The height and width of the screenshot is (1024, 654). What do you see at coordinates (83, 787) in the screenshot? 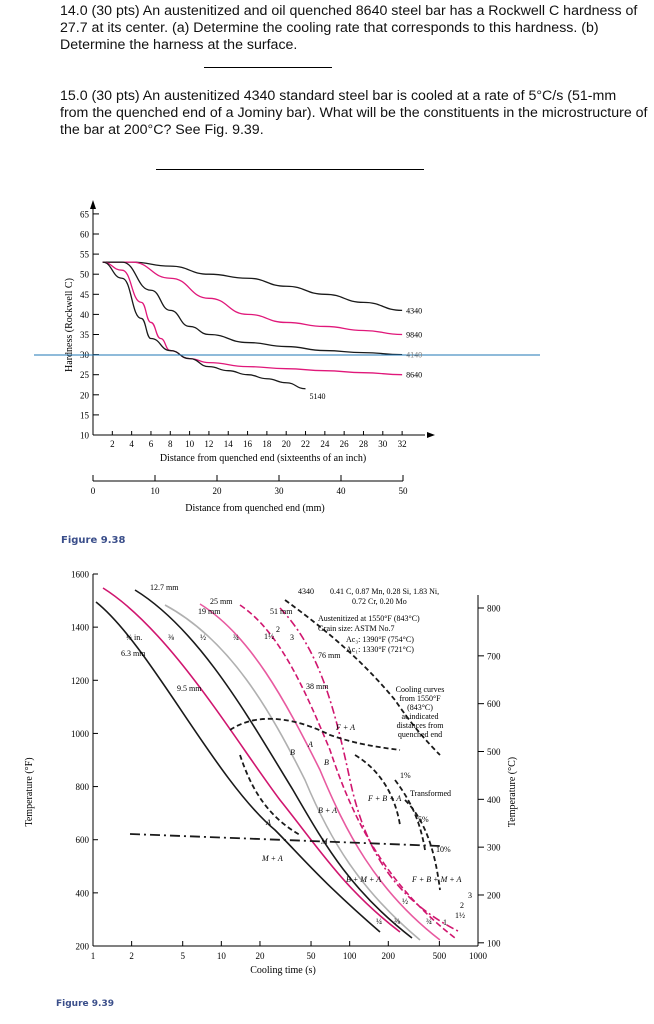
I see `y-tick-label-F: 800` at bounding box center [83, 787].